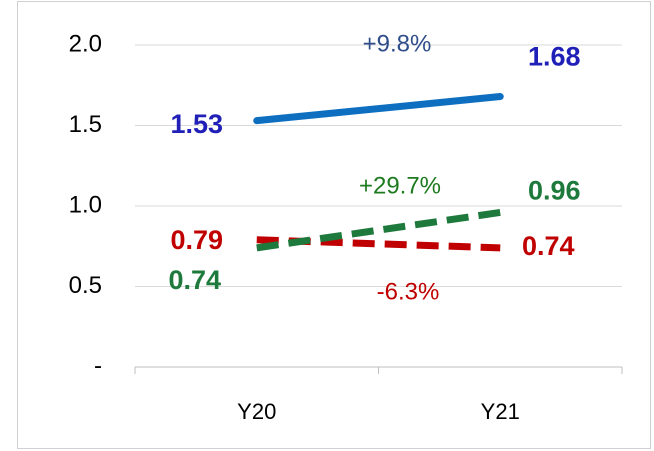  I want to click on data-label: 1.68, so click(554, 57).